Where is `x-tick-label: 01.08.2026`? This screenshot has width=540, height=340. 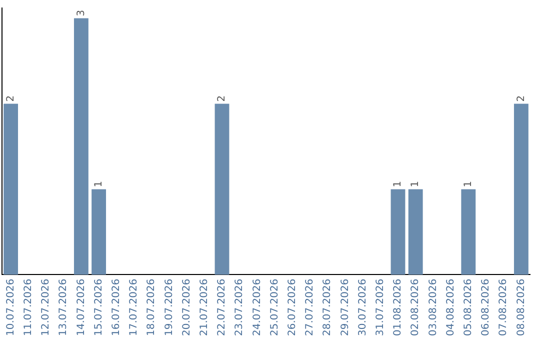 x-tick-label: 01.08.2026 is located at coordinates (398, 307).